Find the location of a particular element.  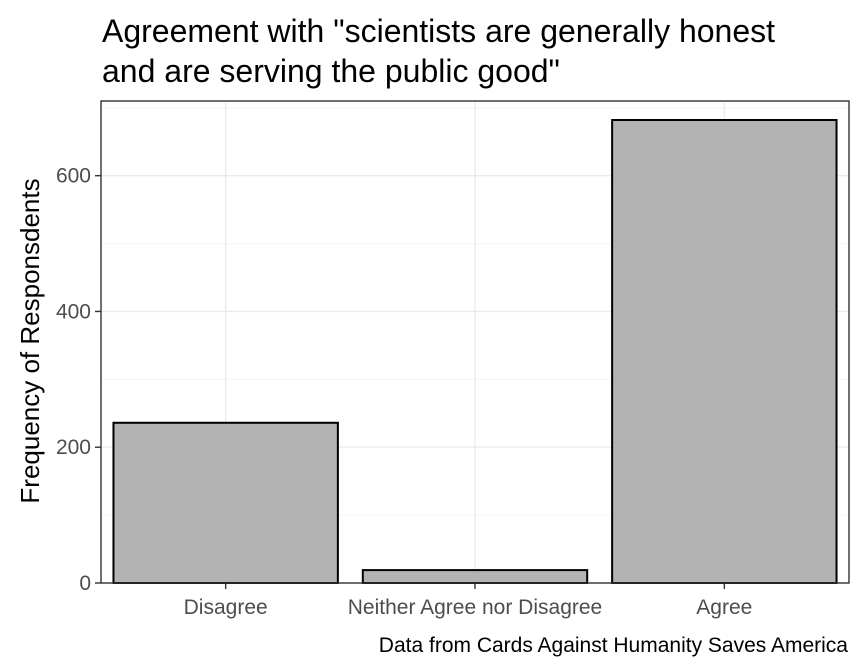

y-tick-label: 400 is located at coordinates (73, 311).